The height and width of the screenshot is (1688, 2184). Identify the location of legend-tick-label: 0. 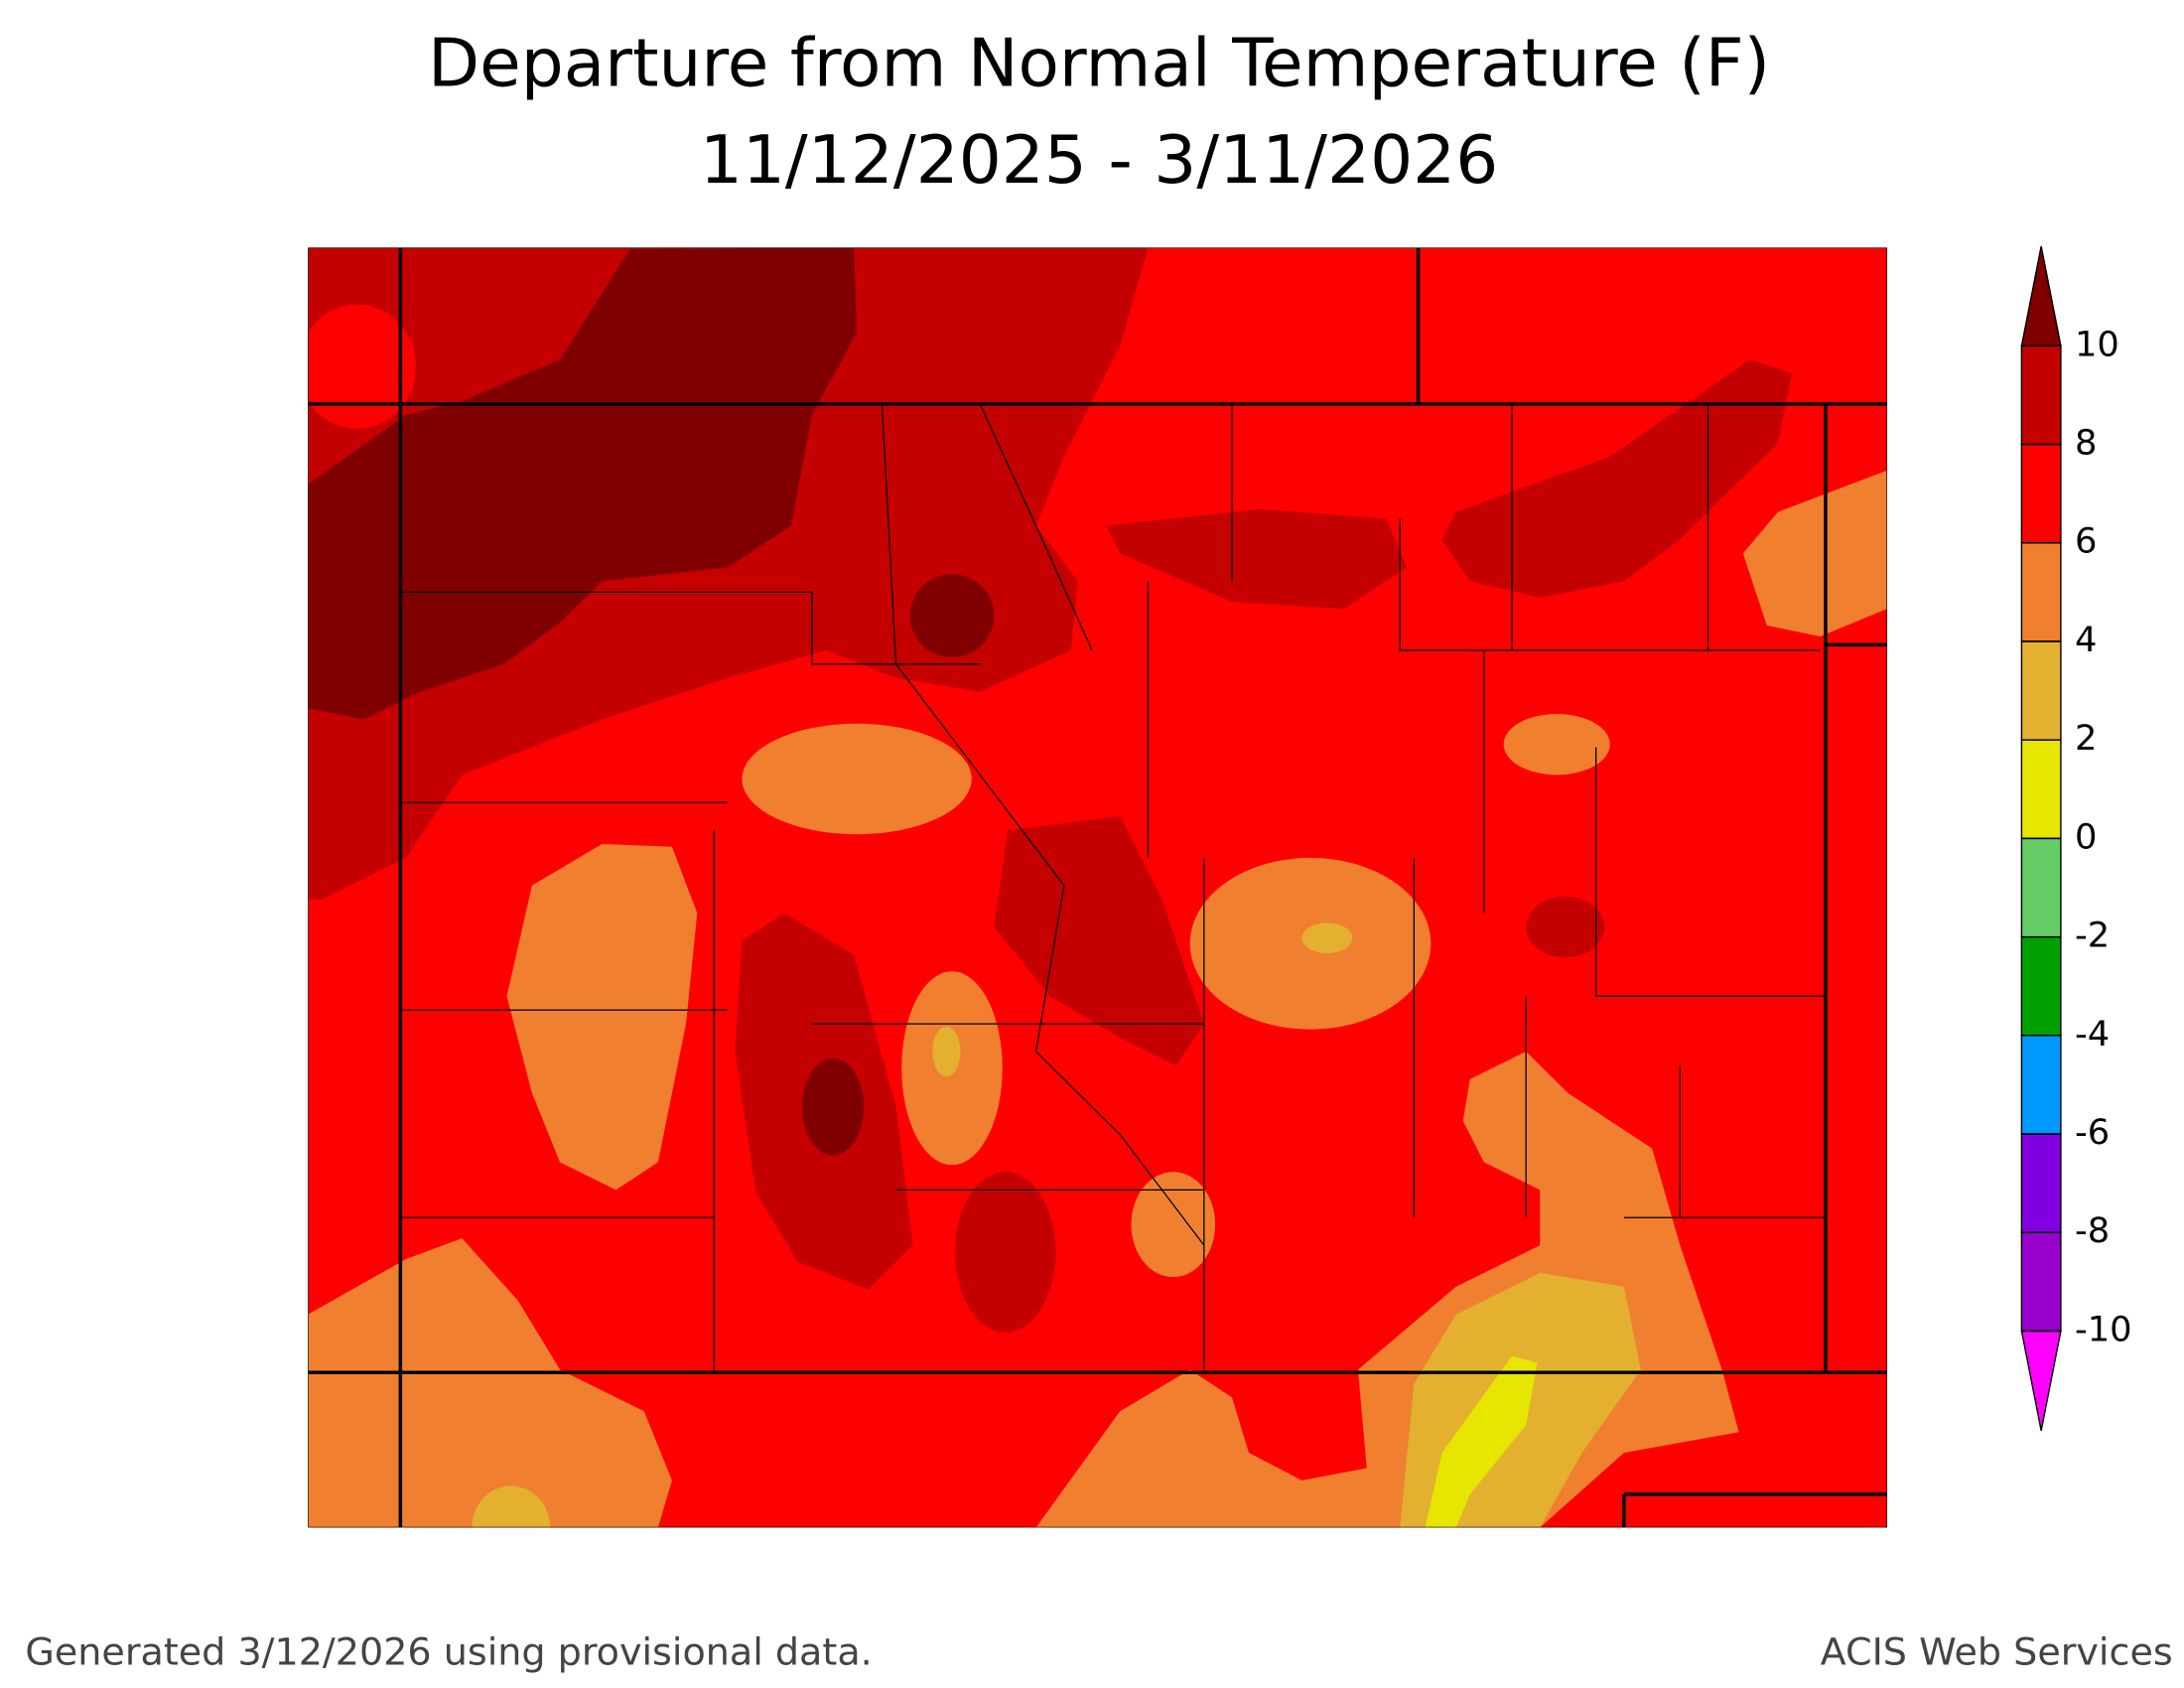
(2086, 837).